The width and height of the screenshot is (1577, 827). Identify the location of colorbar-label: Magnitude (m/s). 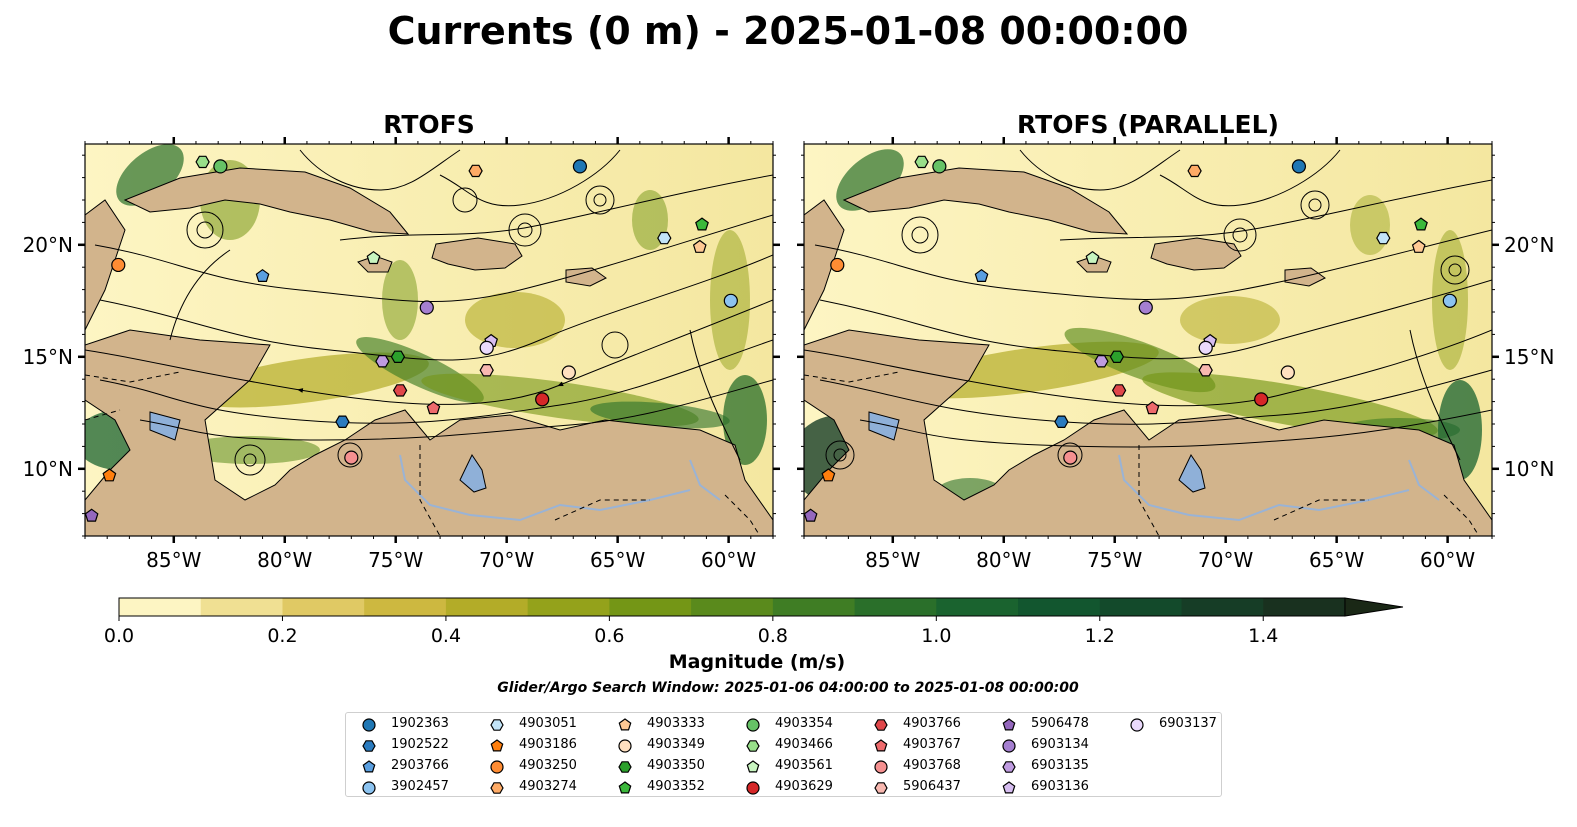
(757, 662).